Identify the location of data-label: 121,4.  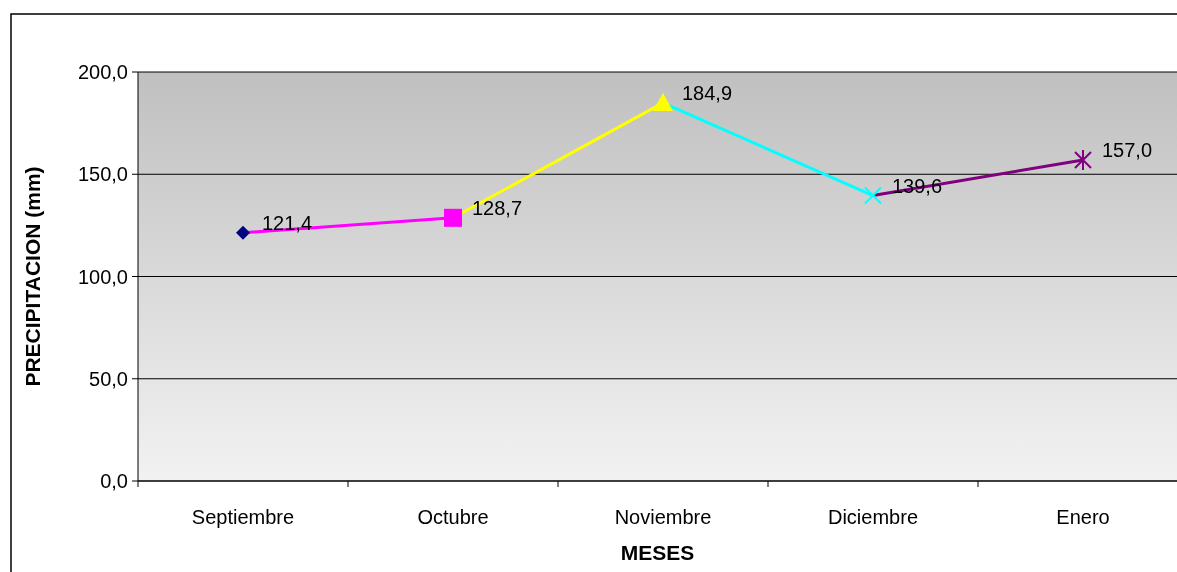
(287, 222).